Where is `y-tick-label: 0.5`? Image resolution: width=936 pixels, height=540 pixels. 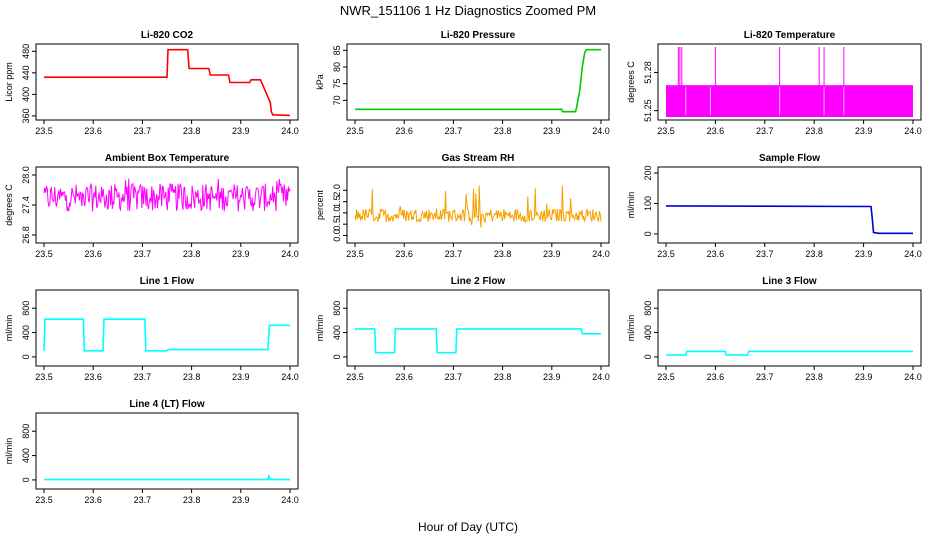 y-tick-label: 0.5 is located at coordinates (337, 224).